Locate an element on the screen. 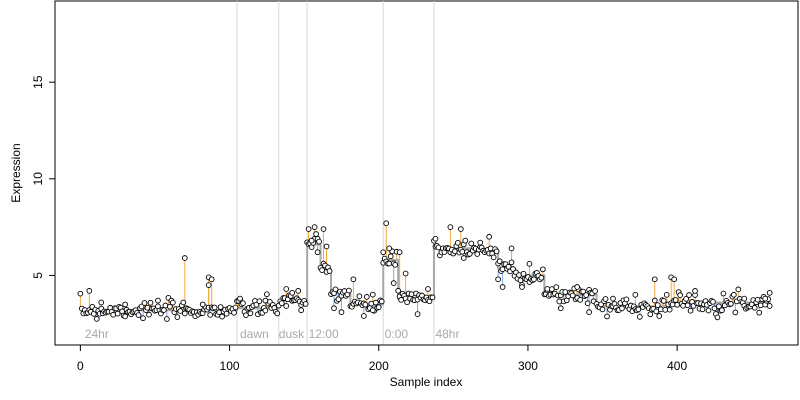 The width and height of the screenshot is (800, 400). group-label: 0:00 is located at coordinates (397, 334).